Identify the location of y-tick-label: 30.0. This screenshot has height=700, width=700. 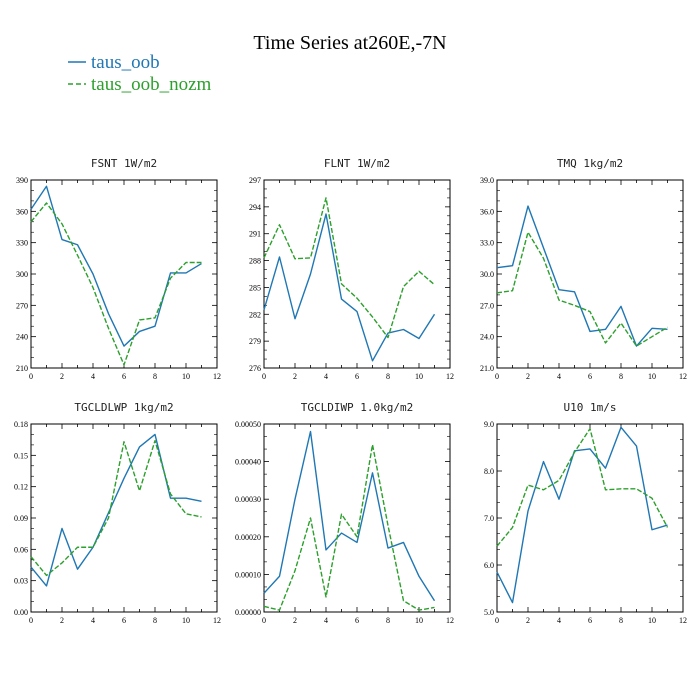
(487, 274).